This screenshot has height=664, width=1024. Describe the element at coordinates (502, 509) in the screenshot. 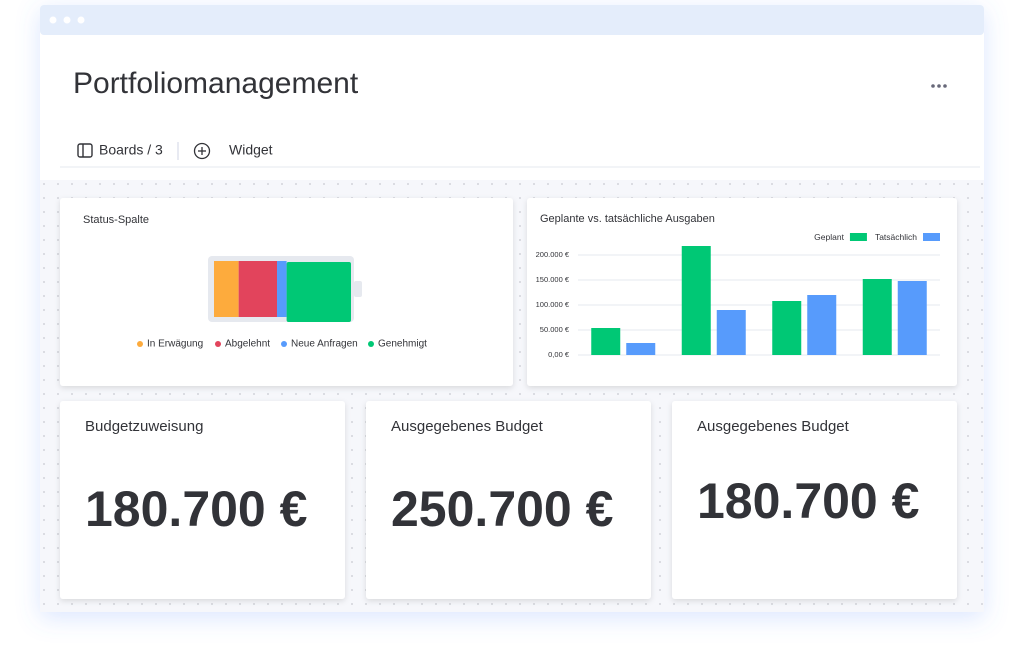

I see `kpi-value: 250.700 €` at that location.